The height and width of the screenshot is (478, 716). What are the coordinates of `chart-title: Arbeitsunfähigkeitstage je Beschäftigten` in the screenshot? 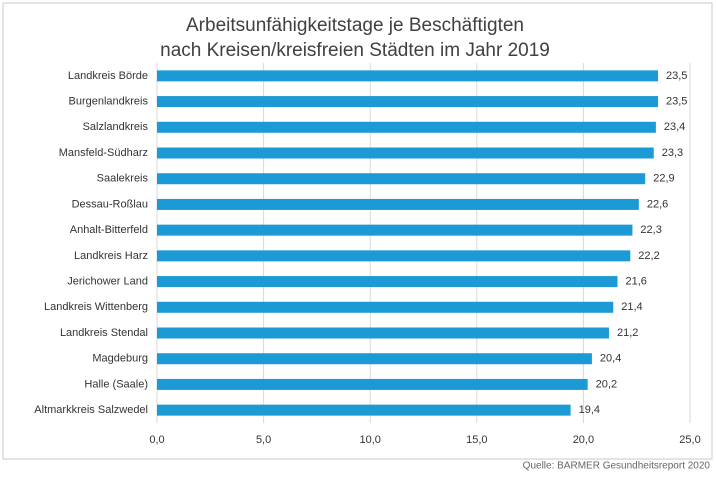 It's located at (355, 25).